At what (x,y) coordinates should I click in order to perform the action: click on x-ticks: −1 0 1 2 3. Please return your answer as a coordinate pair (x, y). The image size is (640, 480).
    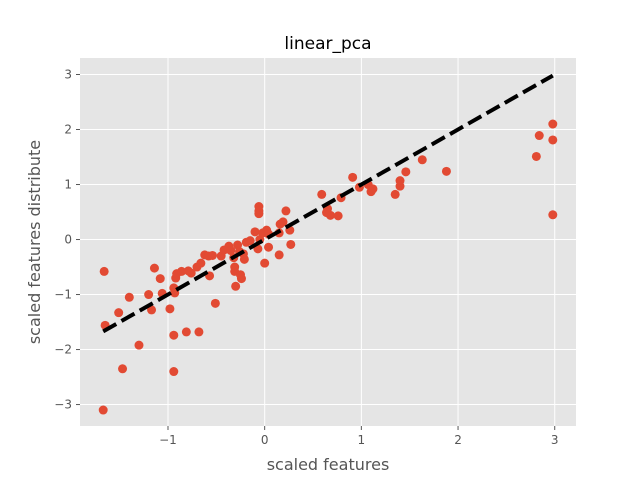
    Looking at the image, I should click on (359, 436).